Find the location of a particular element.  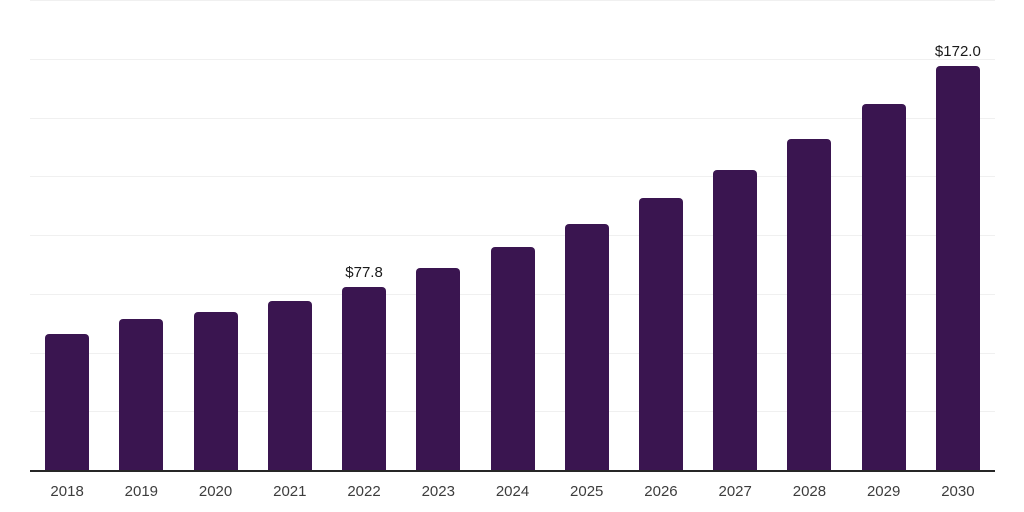

bar-2028 is located at coordinates (809, 304).